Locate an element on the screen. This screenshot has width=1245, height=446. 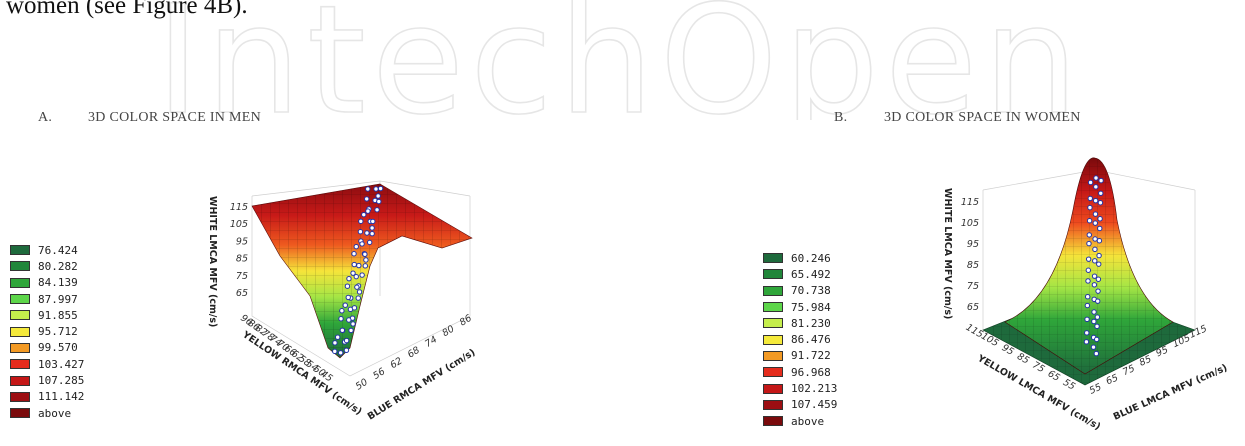
y-tick-label: 75 is located at coordinates (1038, 368).